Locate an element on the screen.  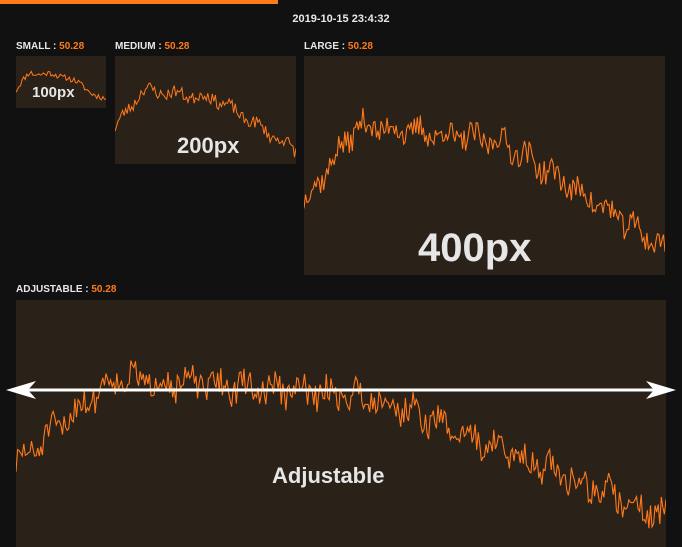
small-sparkline is located at coordinates (61, 89).